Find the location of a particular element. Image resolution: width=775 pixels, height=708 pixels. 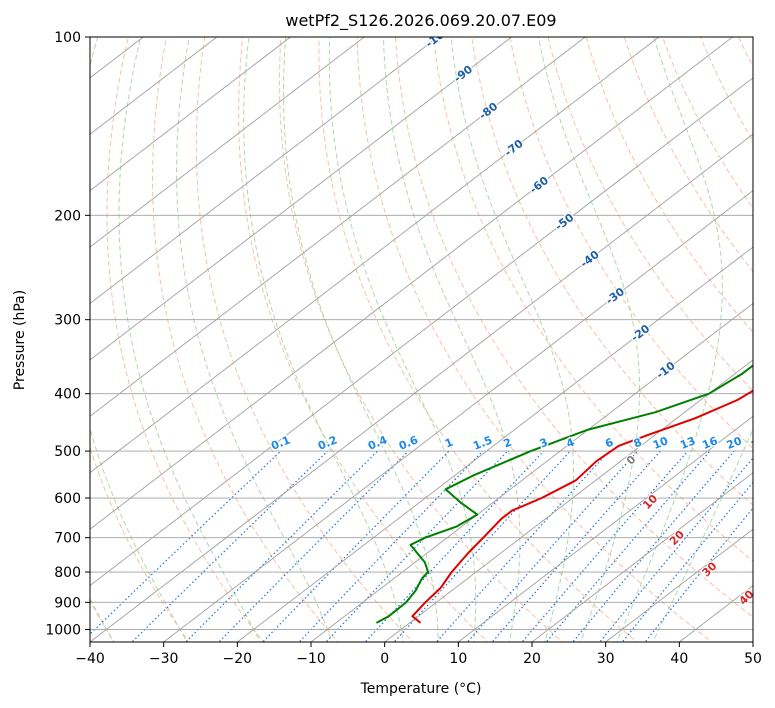

x-tick-label: 20 is located at coordinates (532, 659).